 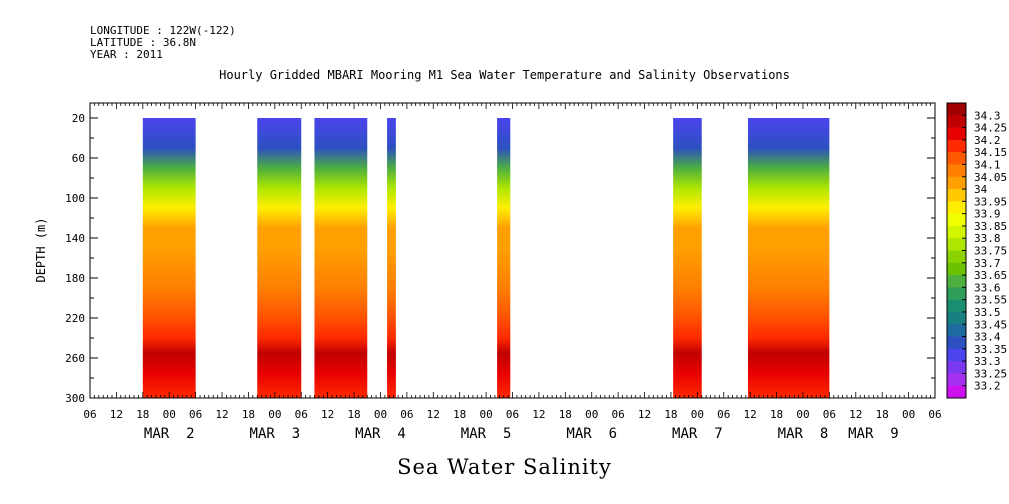 What do you see at coordinates (990, 201) in the screenshot?
I see `colorbar-label: 33.95` at bounding box center [990, 201].